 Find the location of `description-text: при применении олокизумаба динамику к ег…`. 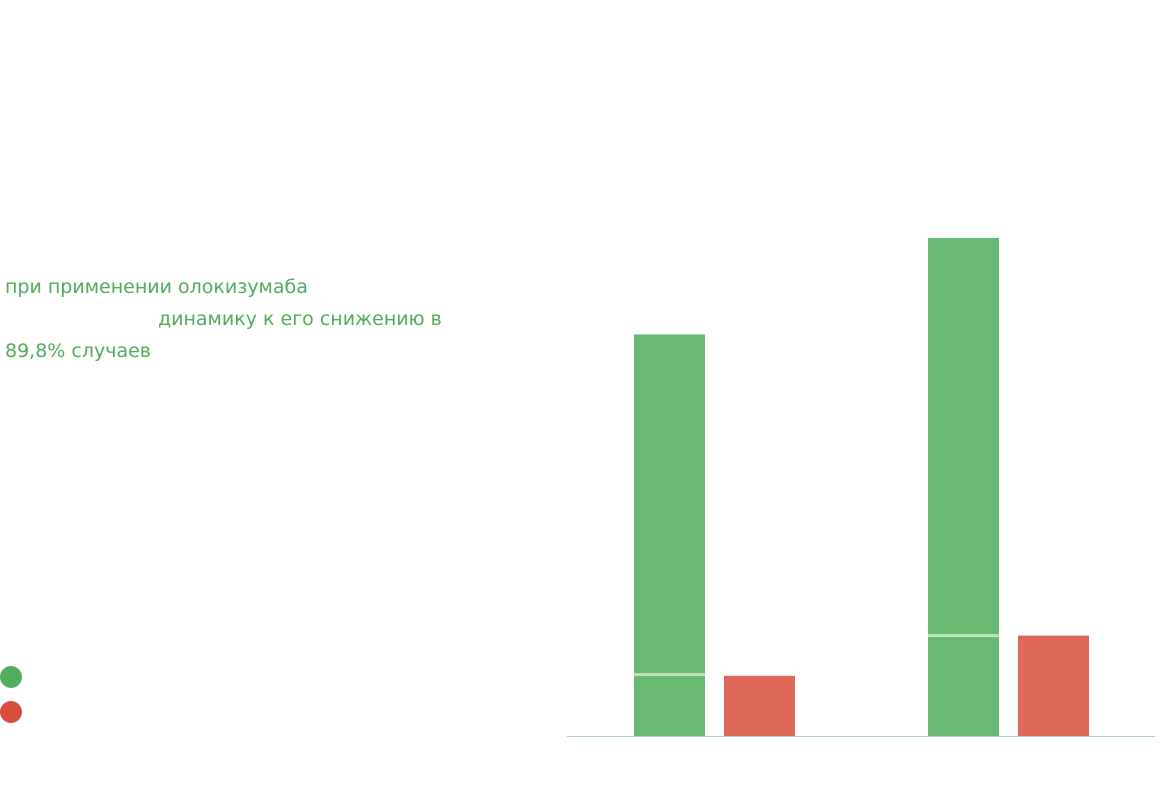

description-text: при применении олокизумаба динамику к ег… is located at coordinates (250, 319).